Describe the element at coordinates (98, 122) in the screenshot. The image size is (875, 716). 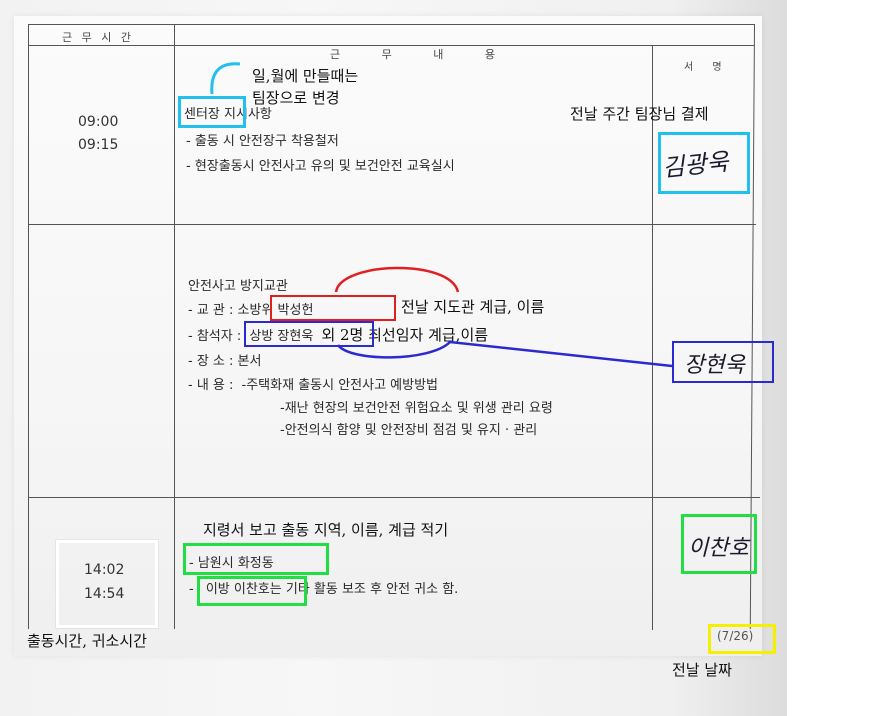
I see `row1-time-start: 09:00` at that location.